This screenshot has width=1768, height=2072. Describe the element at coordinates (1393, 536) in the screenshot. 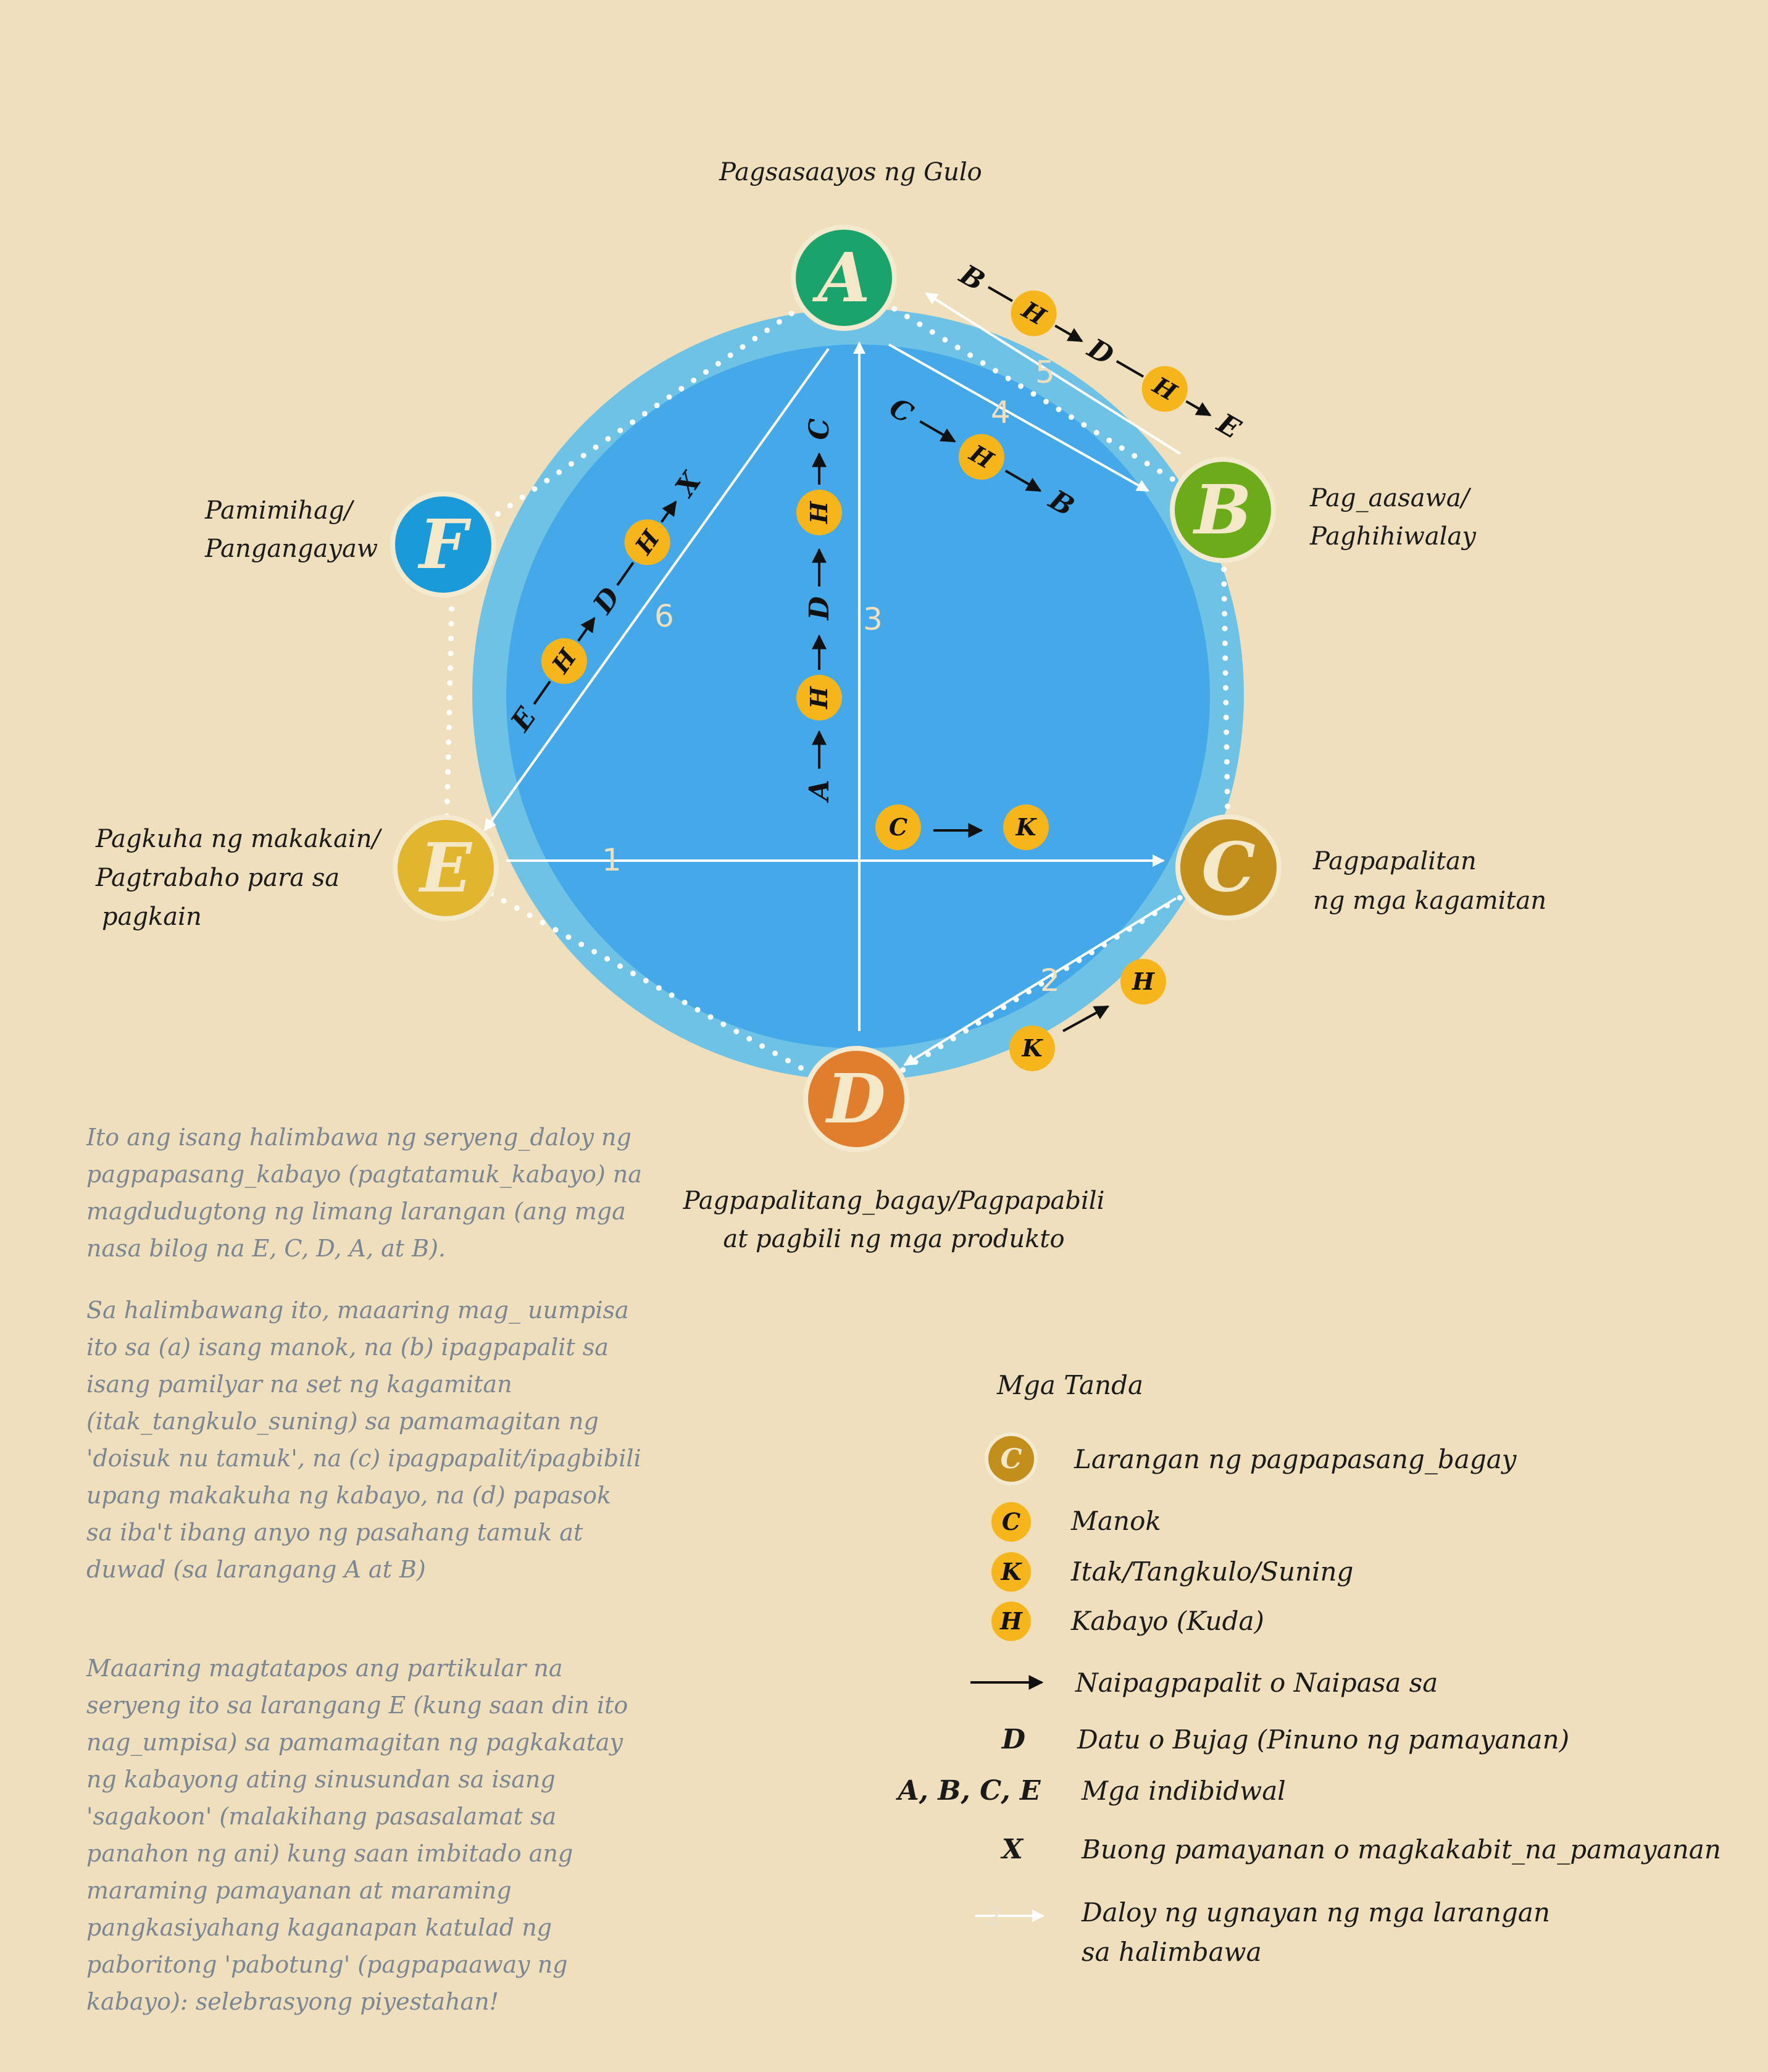

I see `node-b-label-line2: Paghihiwalay` at that location.